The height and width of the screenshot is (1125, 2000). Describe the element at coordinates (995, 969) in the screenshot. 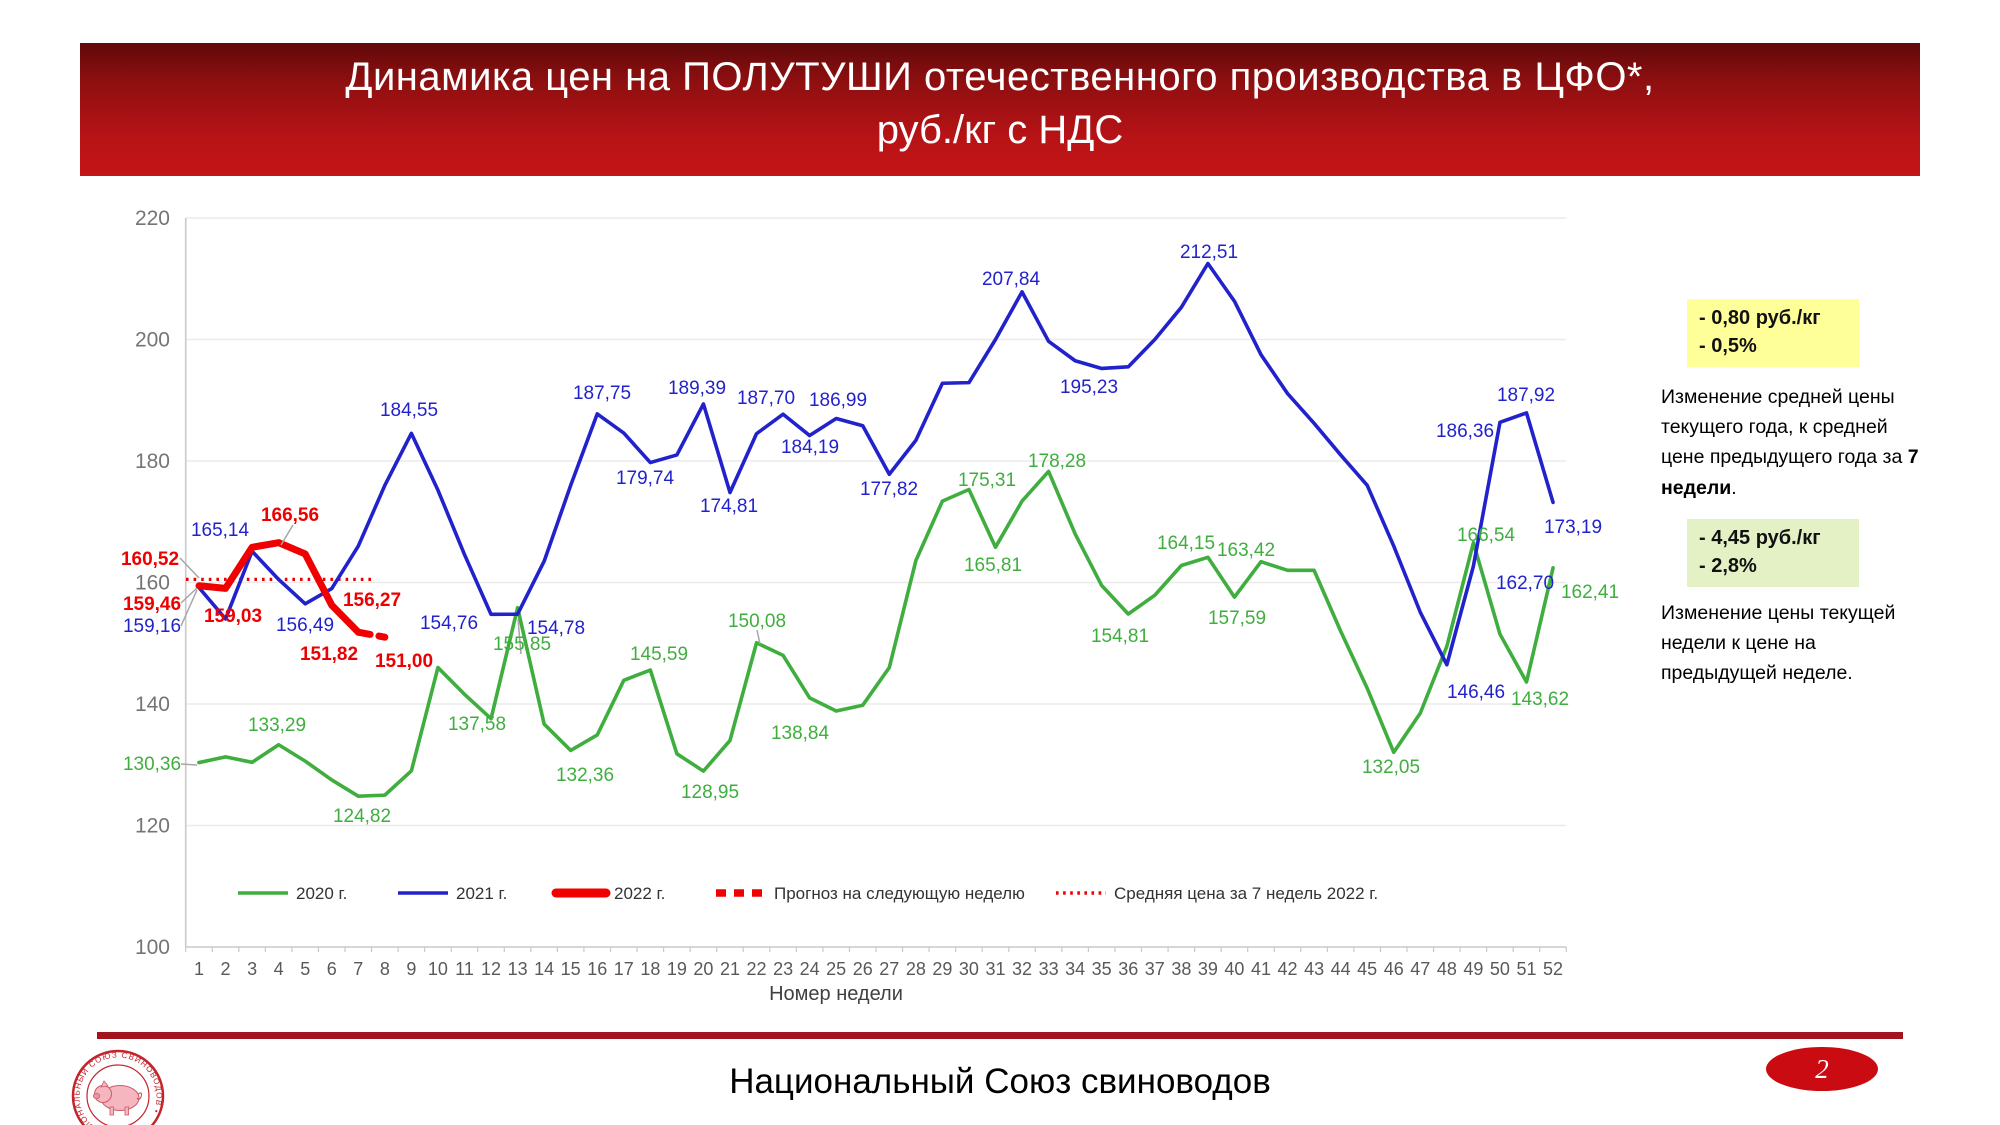

I see `svg-text: 31` at that location.